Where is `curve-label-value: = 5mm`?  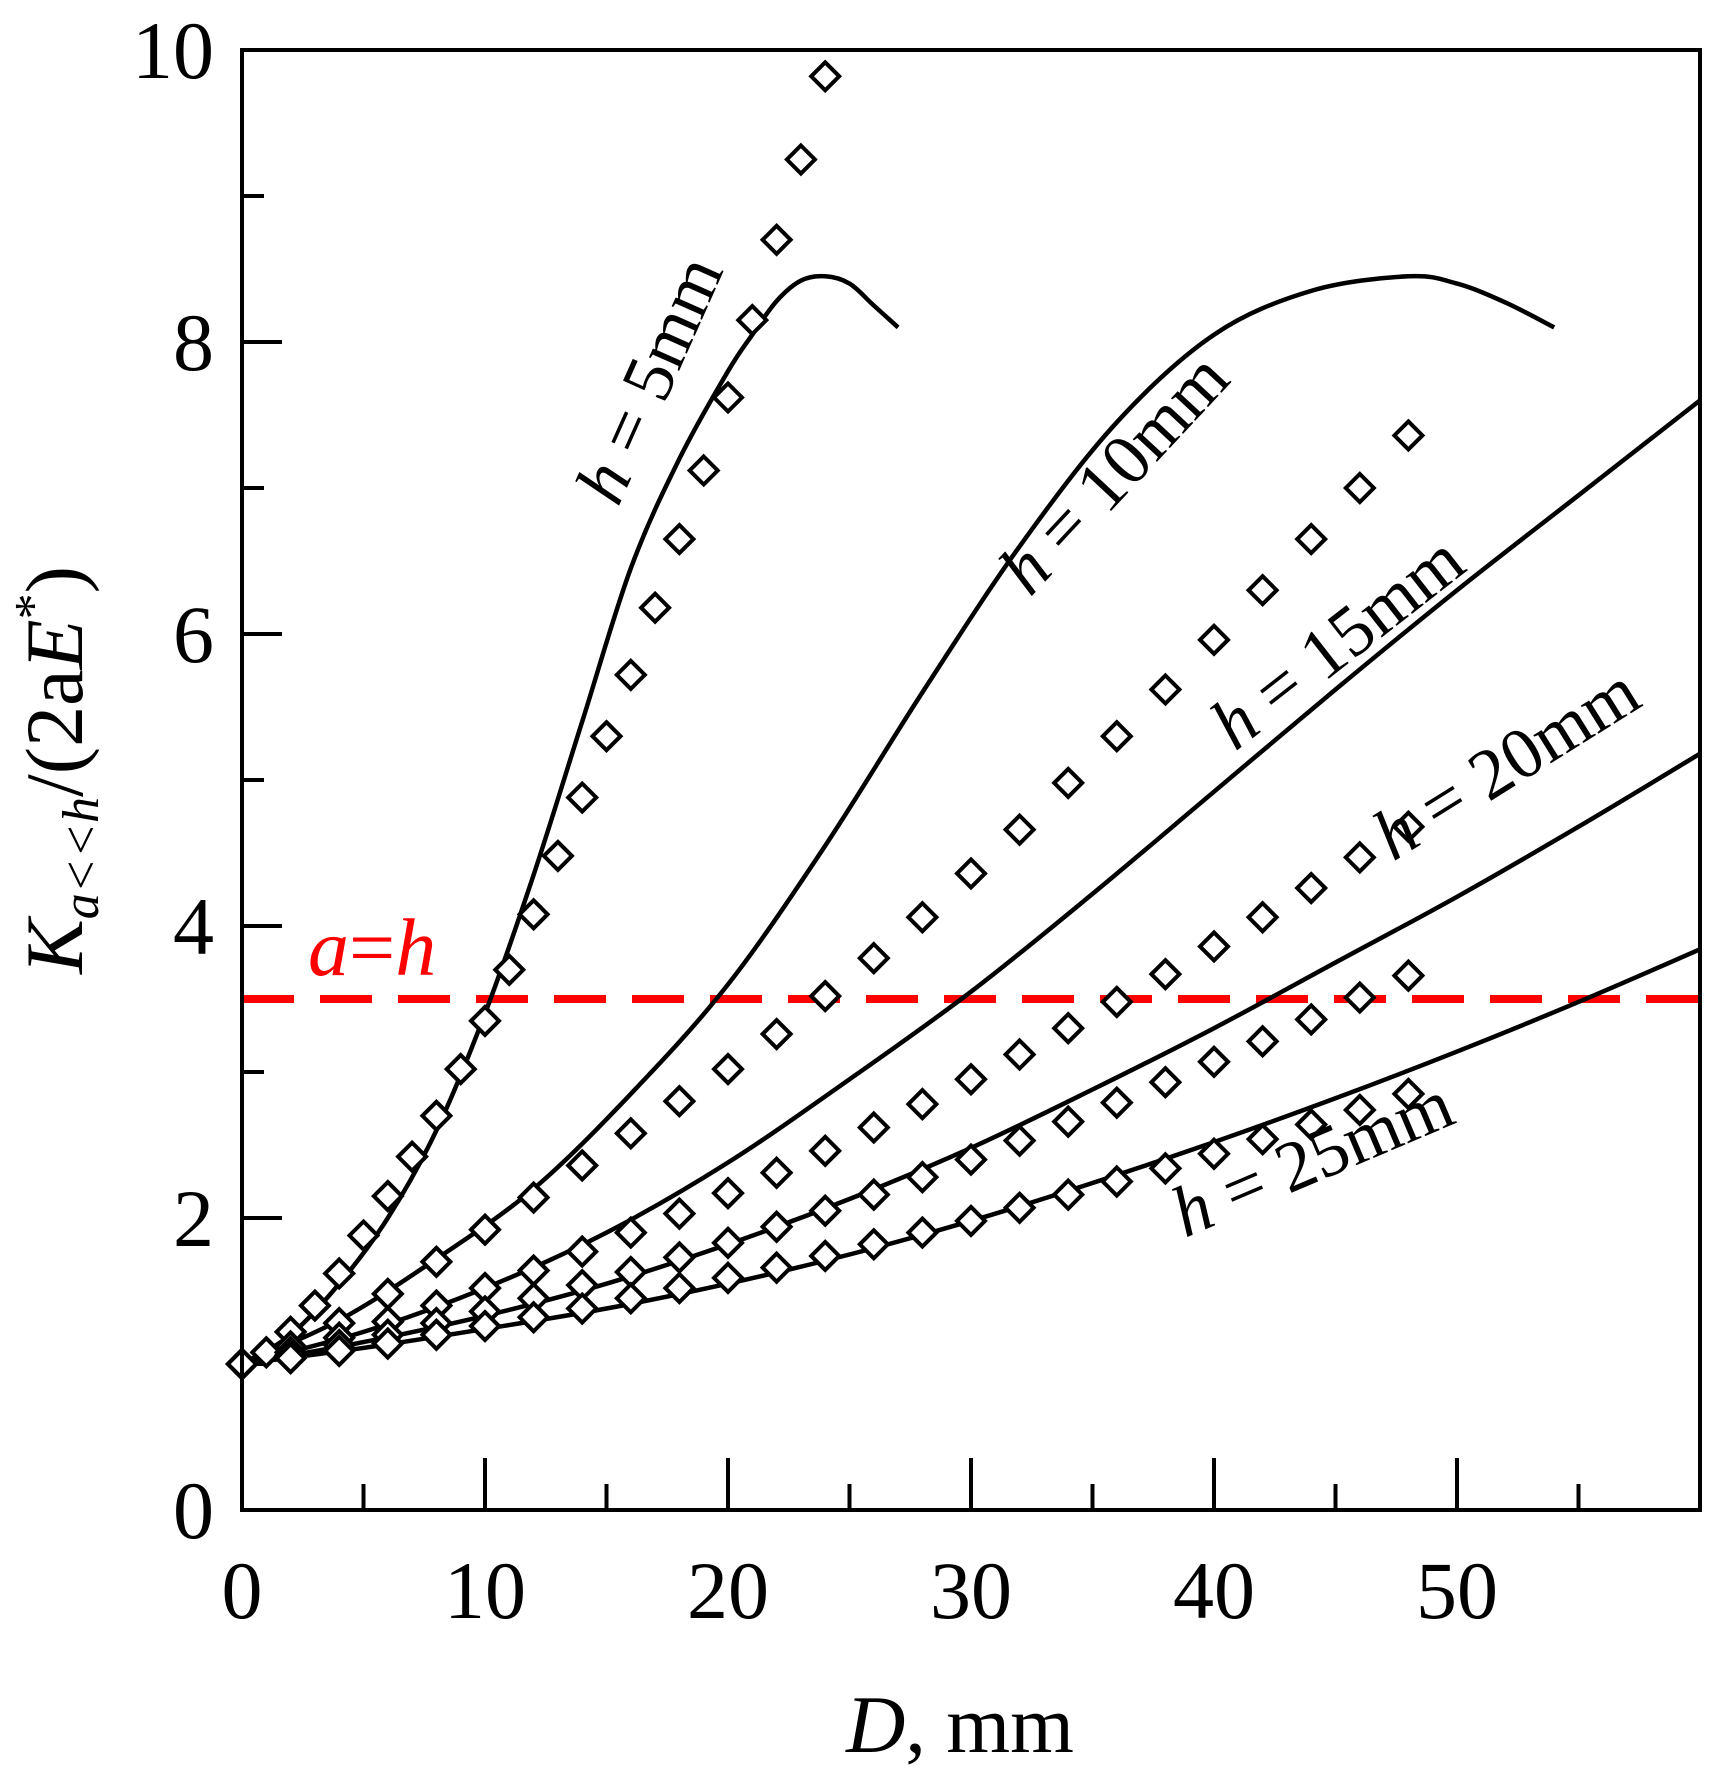 curve-label-value: = 5mm is located at coordinates (656, 363).